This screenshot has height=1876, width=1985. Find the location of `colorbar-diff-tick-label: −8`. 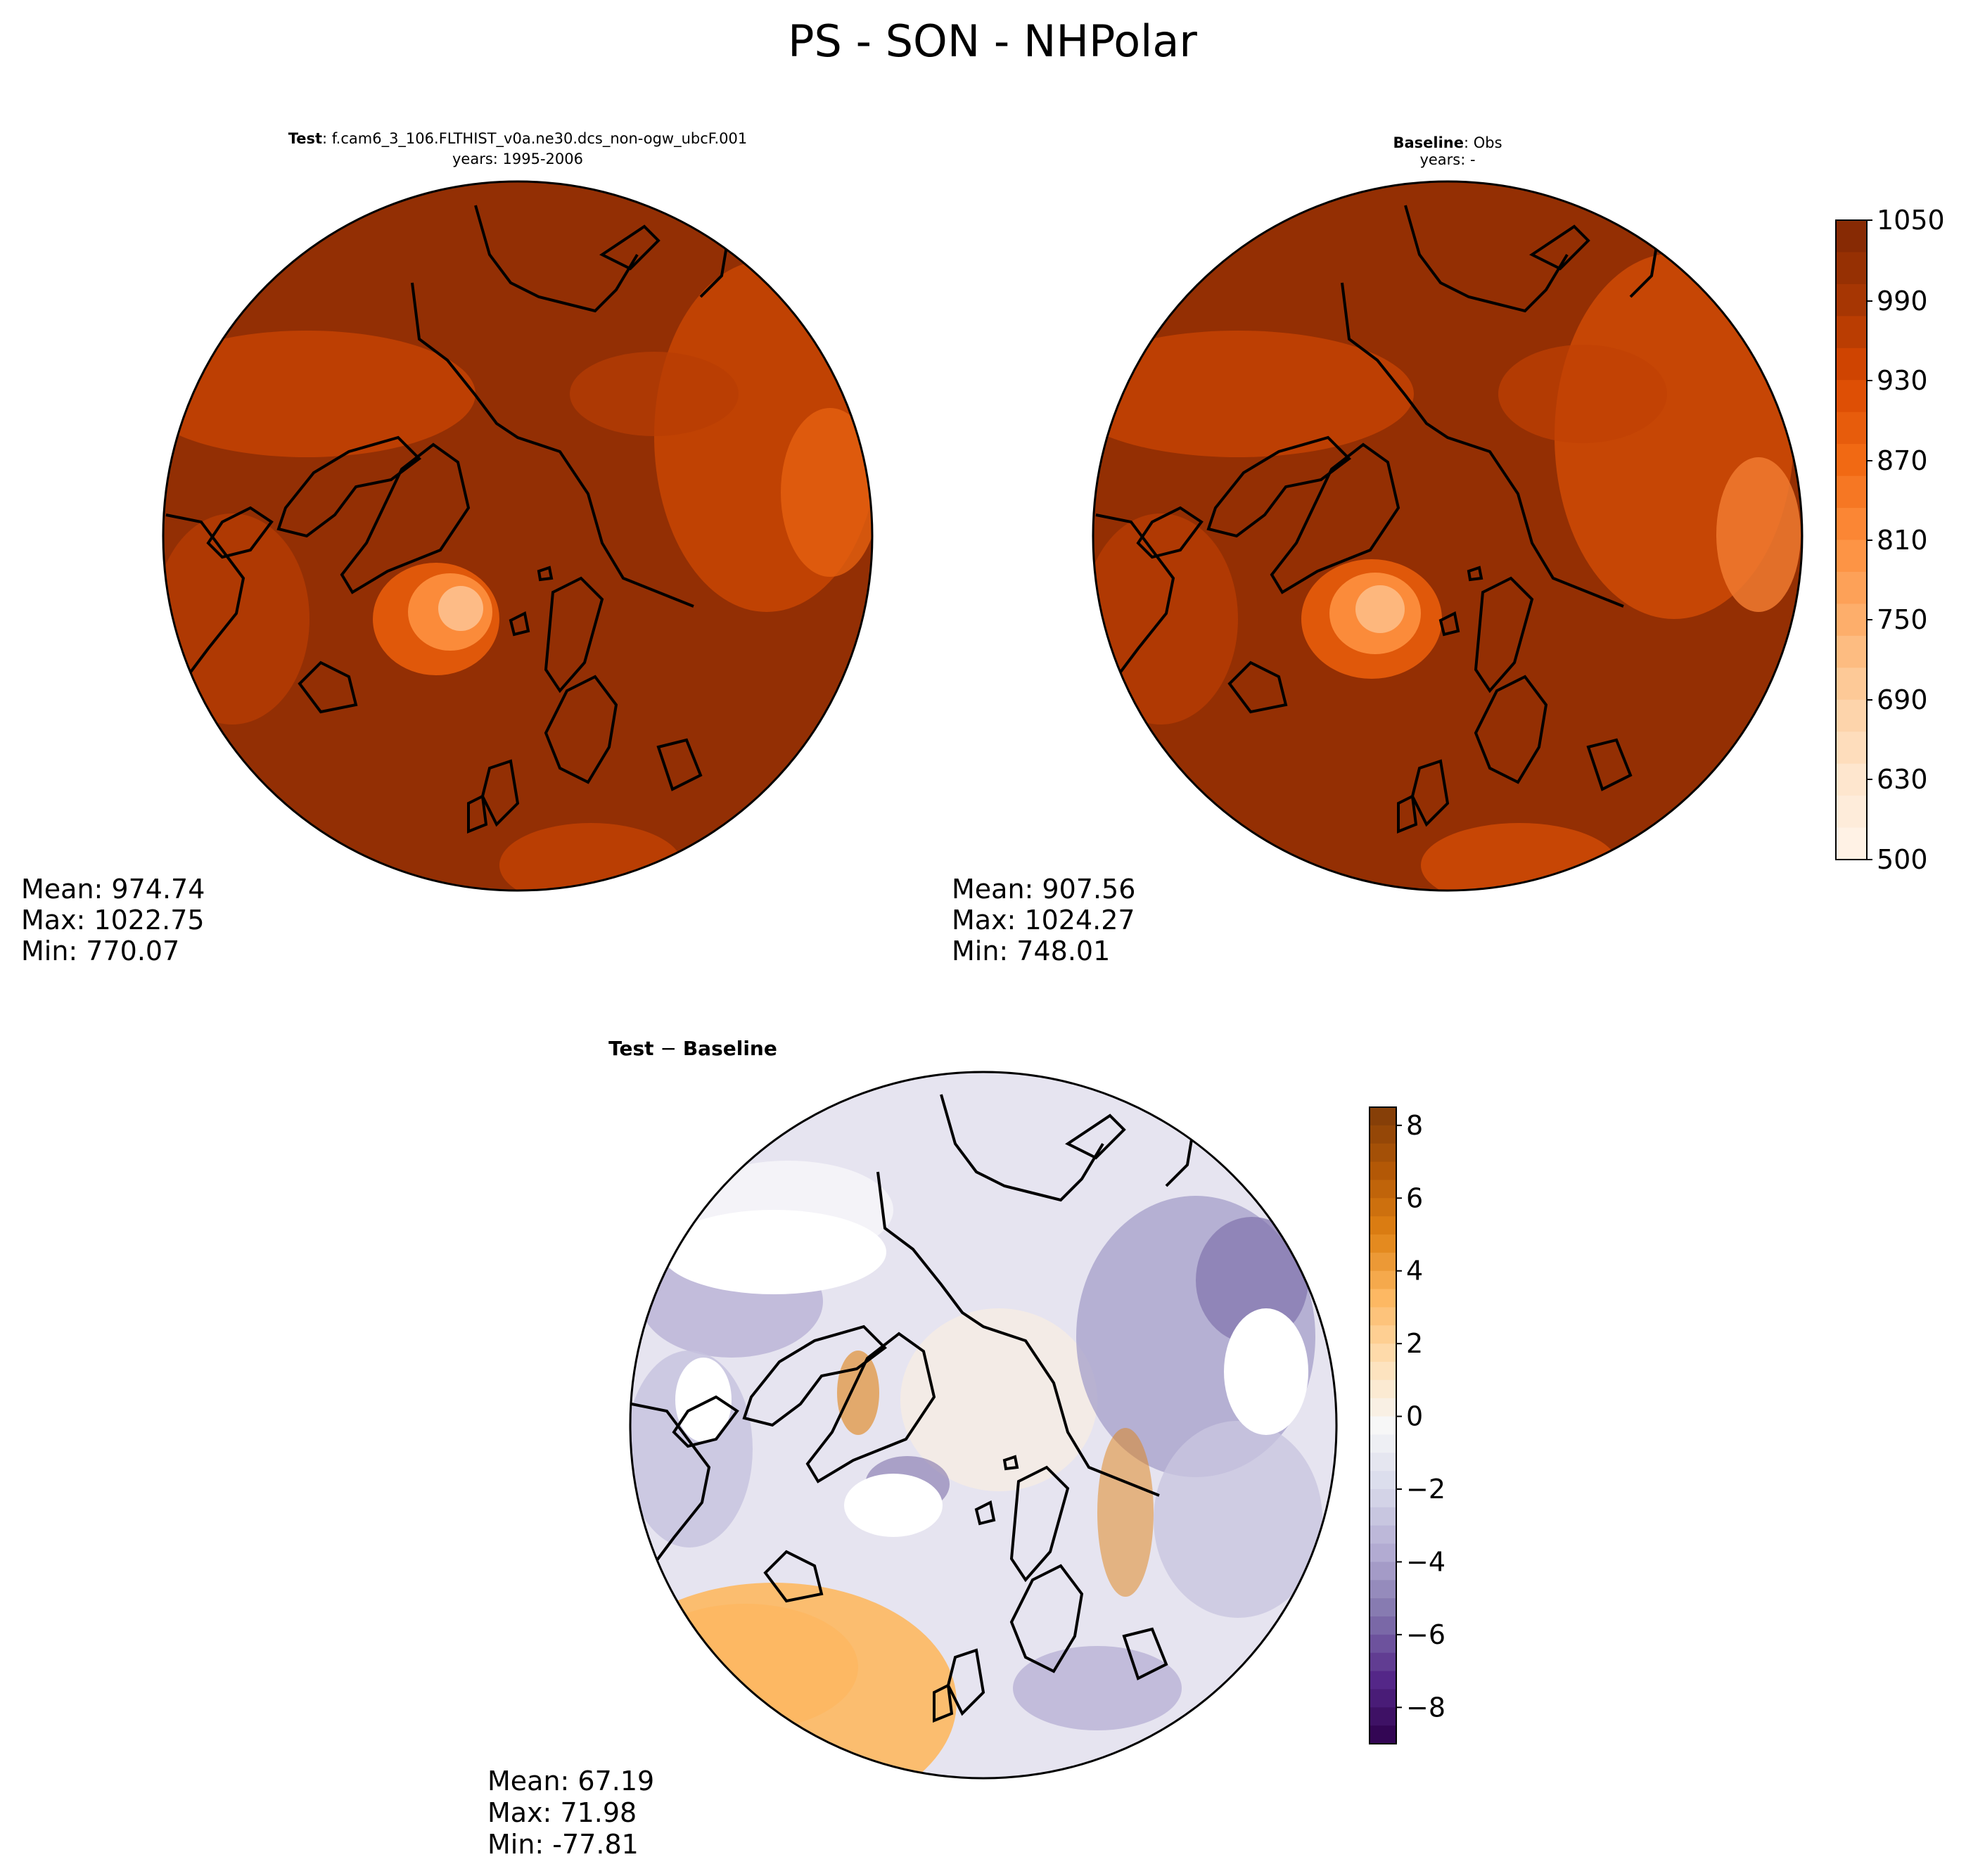

colorbar-diff-tick-label: −8 is located at coordinates (1425, 1708).